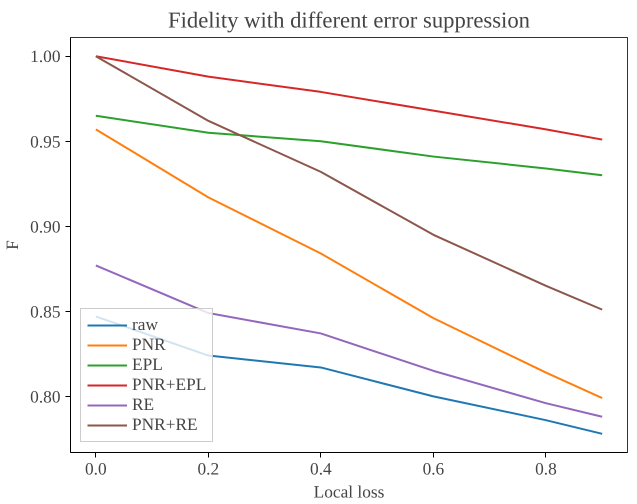 The height and width of the screenshot is (504, 637). What do you see at coordinates (12, 245) in the screenshot?
I see `y-axis-title: F` at bounding box center [12, 245].